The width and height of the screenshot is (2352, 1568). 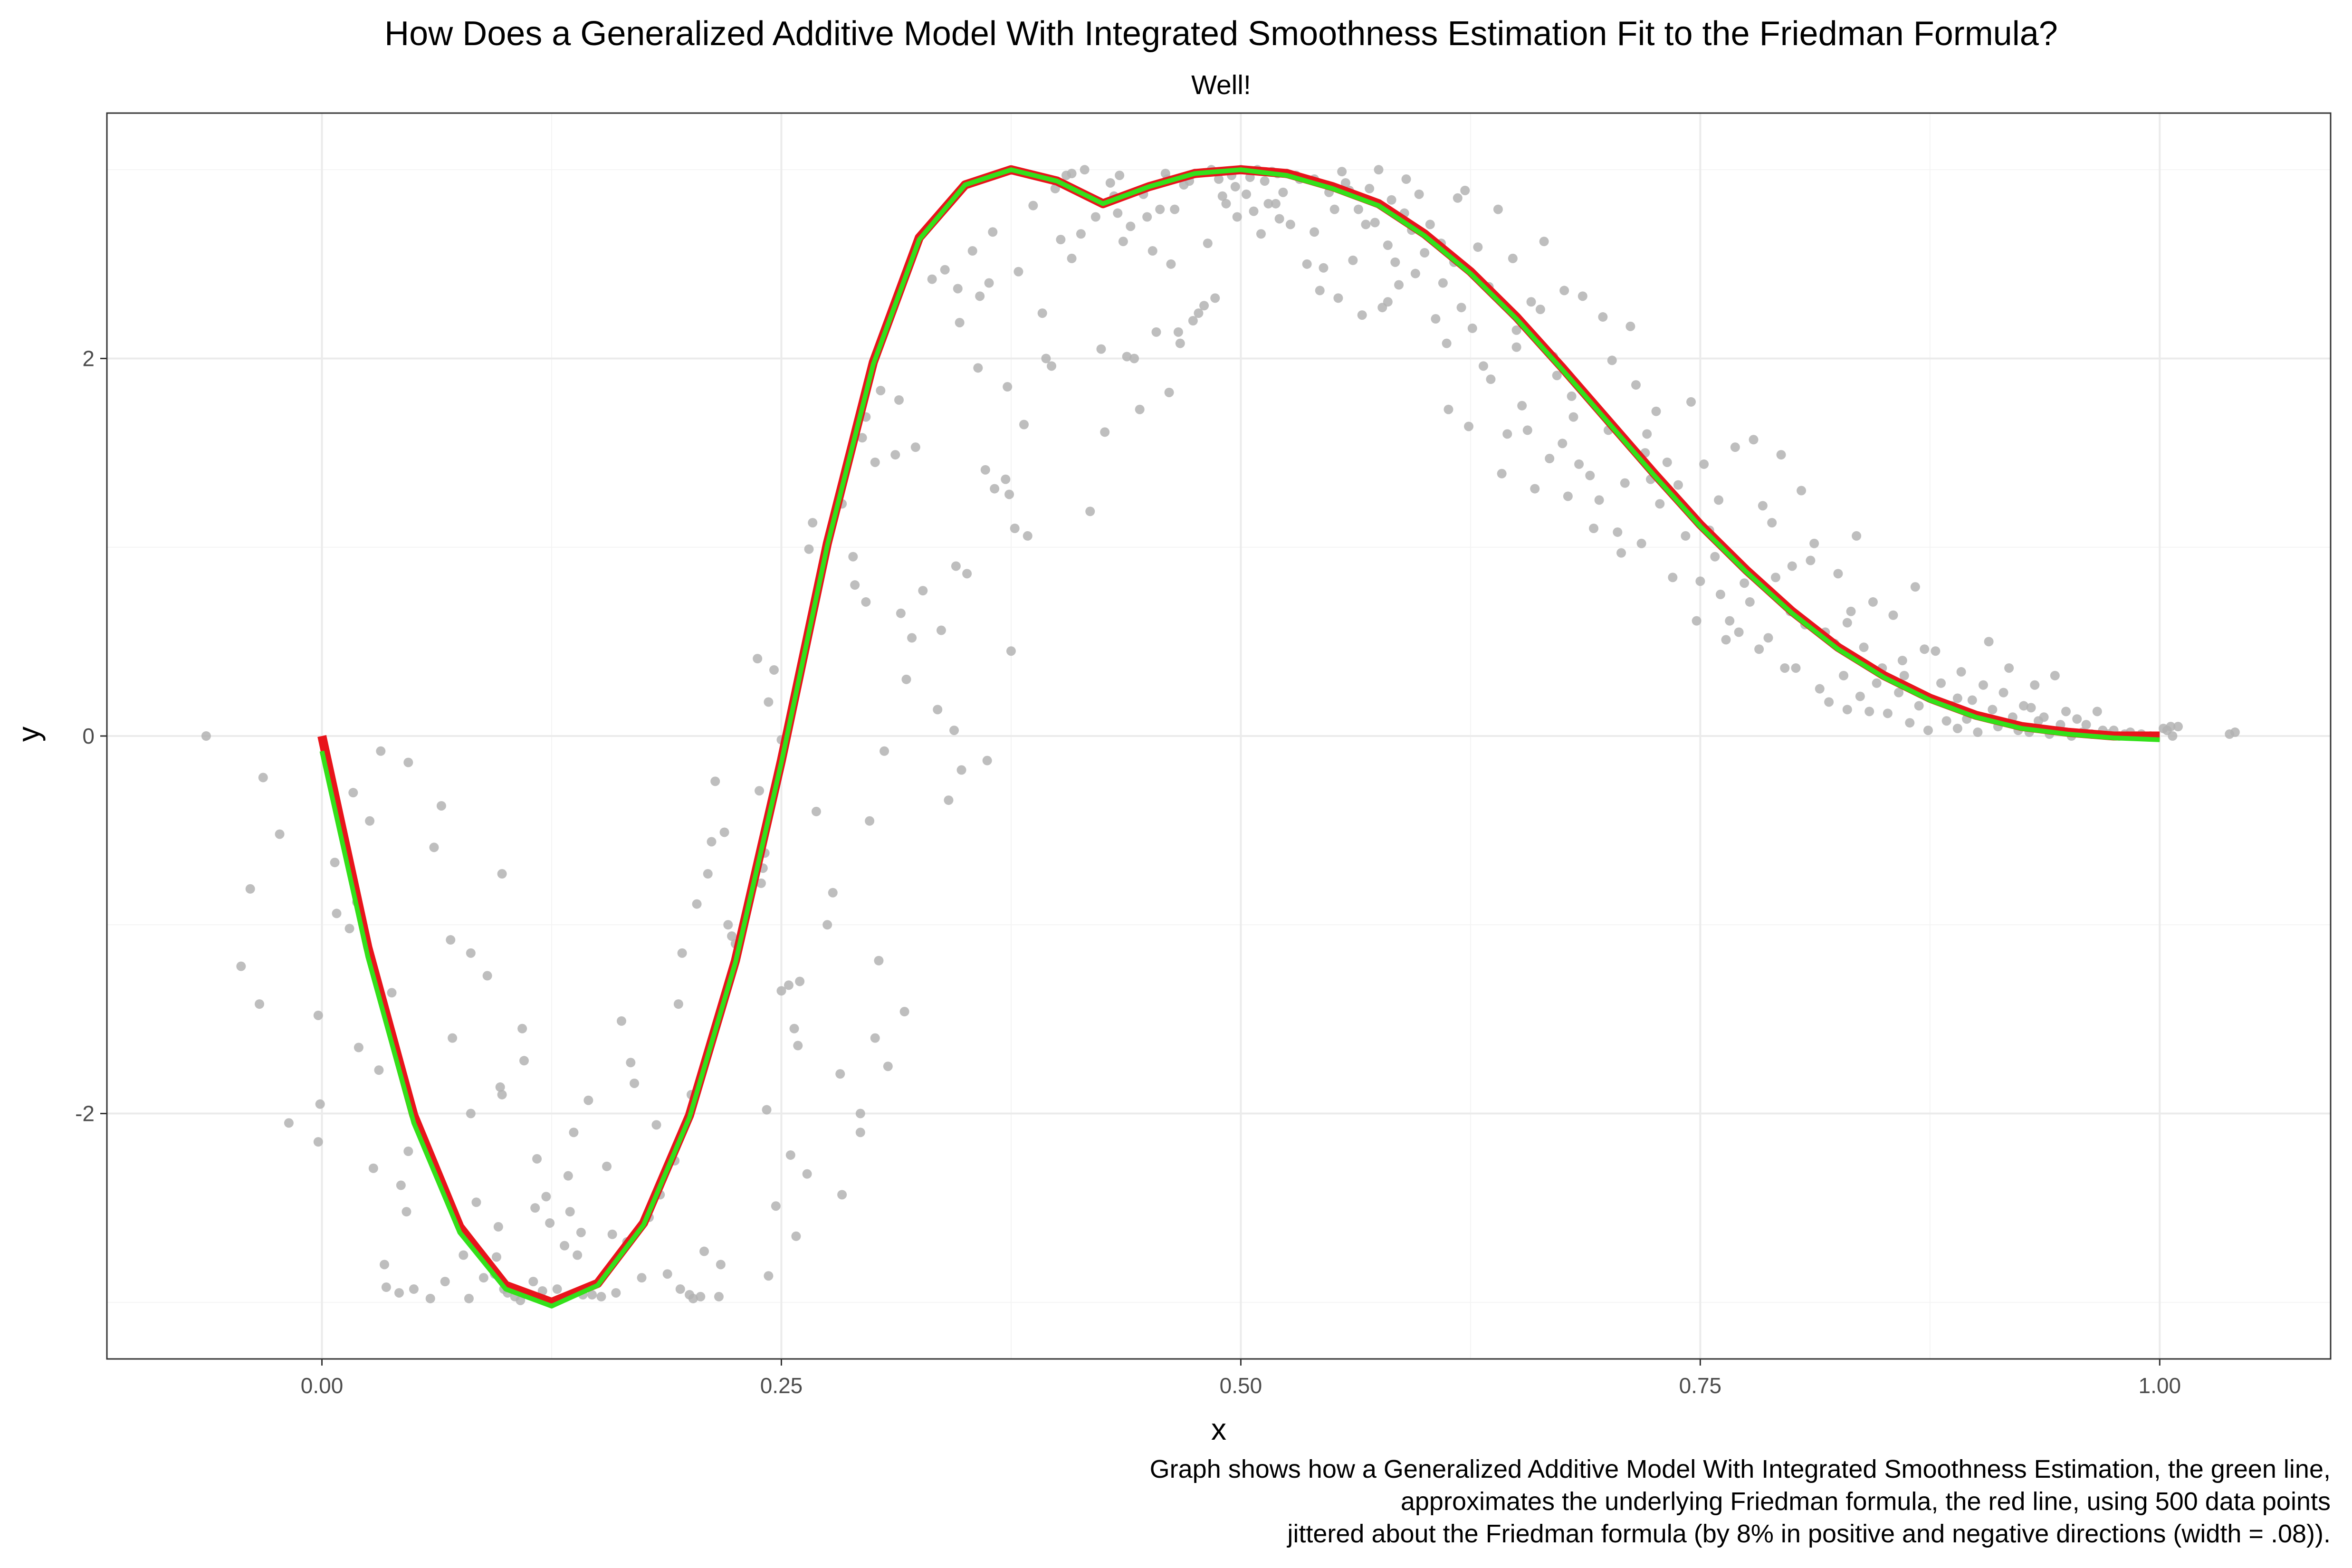 What do you see at coordinates (1241, 1385) in the screenshot?
I see `x-tick-label: 0.50` at bounding box center [1241, 1385].